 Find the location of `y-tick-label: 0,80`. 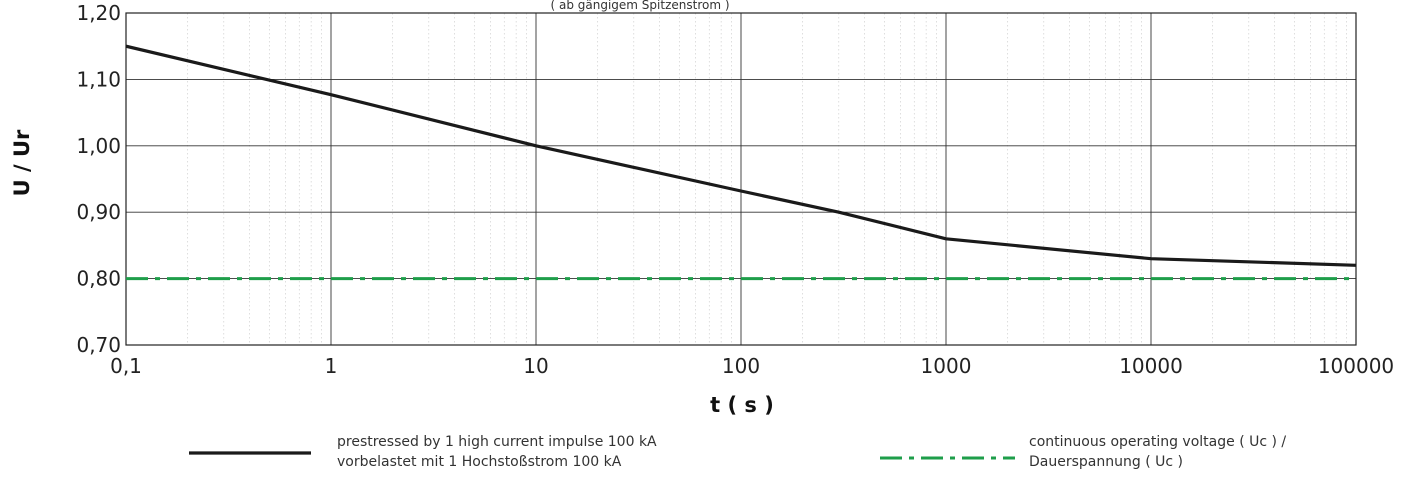

y-tick-label: 0,80 is located at coordinates (98, 279).